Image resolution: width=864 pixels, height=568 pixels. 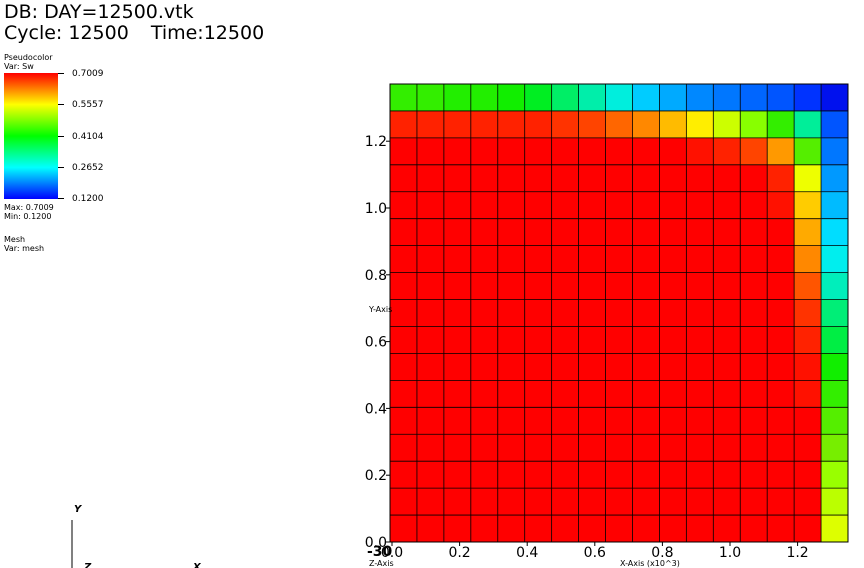 What do you see at coordinates (376, 276) in the screenshot?
I see `y-tick-label: 0.8` at bounding box center [376, 276].